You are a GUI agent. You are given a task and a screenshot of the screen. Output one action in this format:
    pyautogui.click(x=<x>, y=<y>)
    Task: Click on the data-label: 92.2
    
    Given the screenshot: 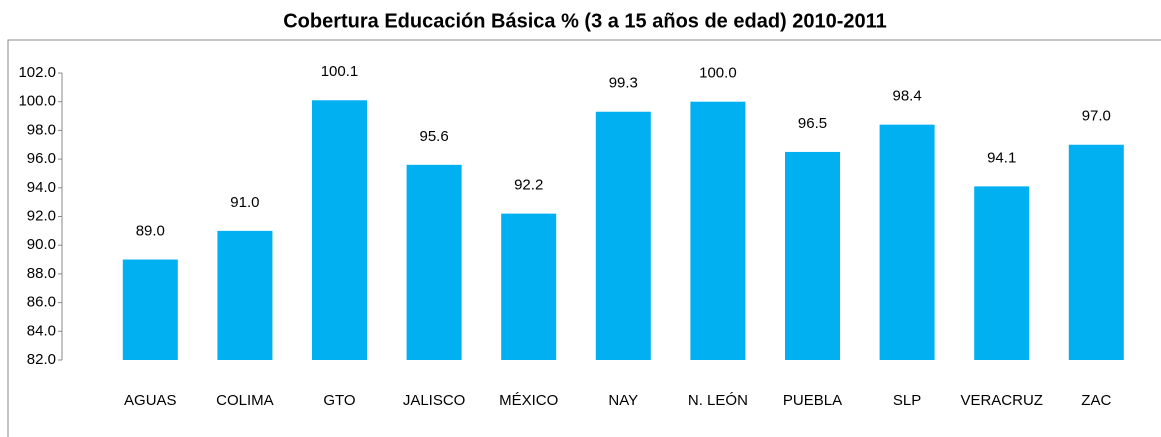 What is the action you would take?
    pyautogui.click(x=528, y=185)
    